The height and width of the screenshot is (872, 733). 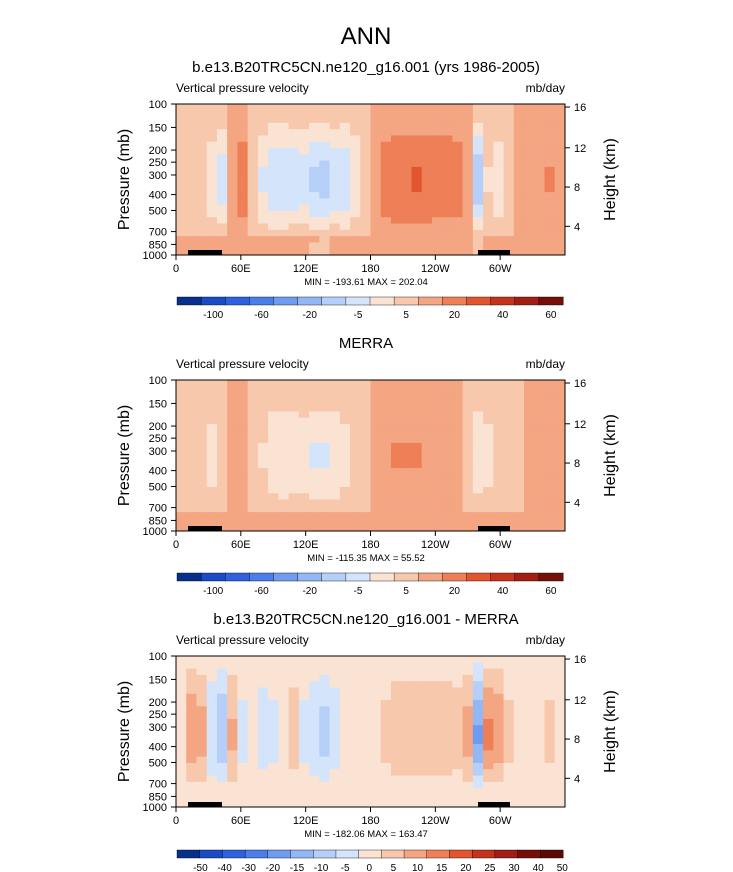 I want to click on ytick-right-label: 4, so click(x=577, y=779).